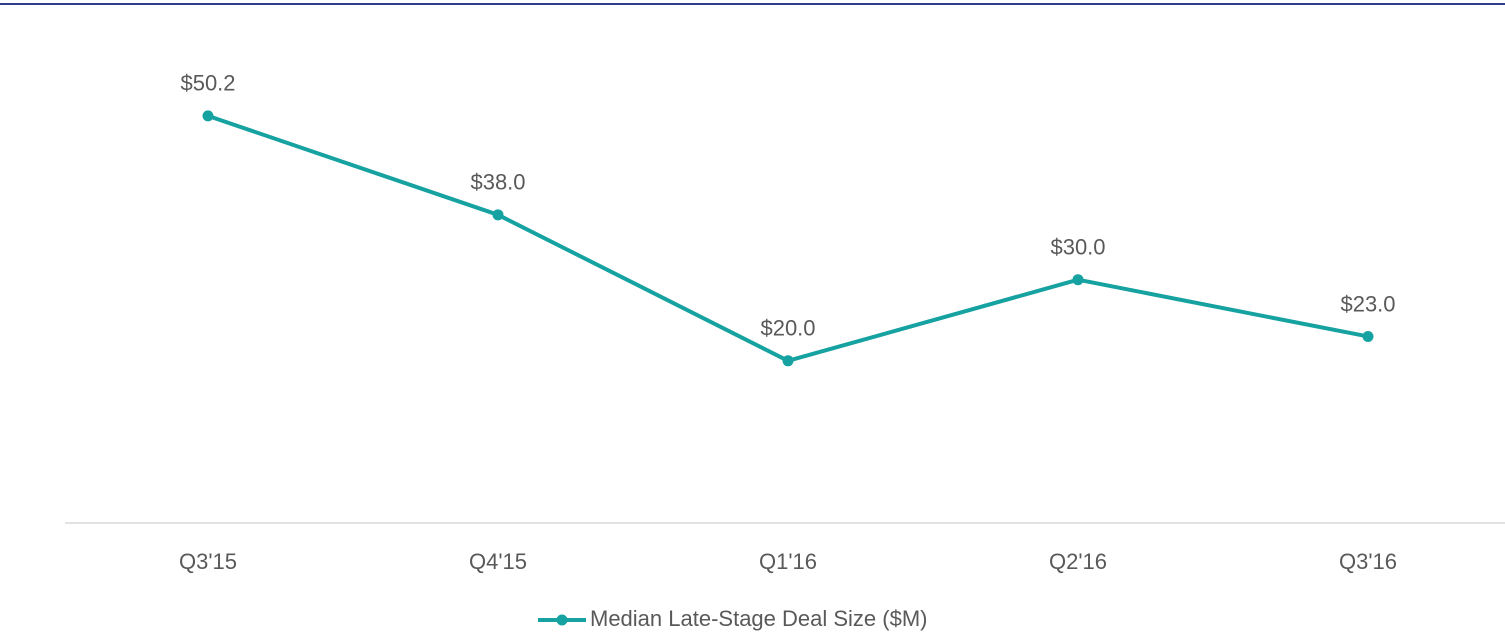 The width and height of the screenshot is (1505, 633). Describe the element at coordinates (788, 561) in the screenshot. I see `x-tick-label: Q1'16` at that location.